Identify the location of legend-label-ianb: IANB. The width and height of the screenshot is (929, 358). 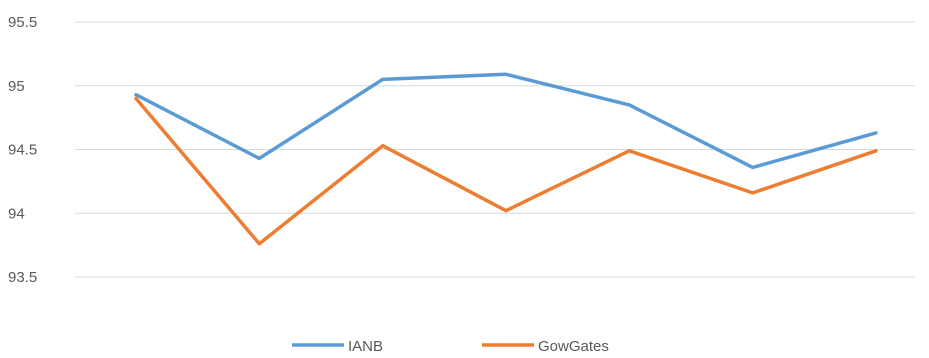
(365, 346).